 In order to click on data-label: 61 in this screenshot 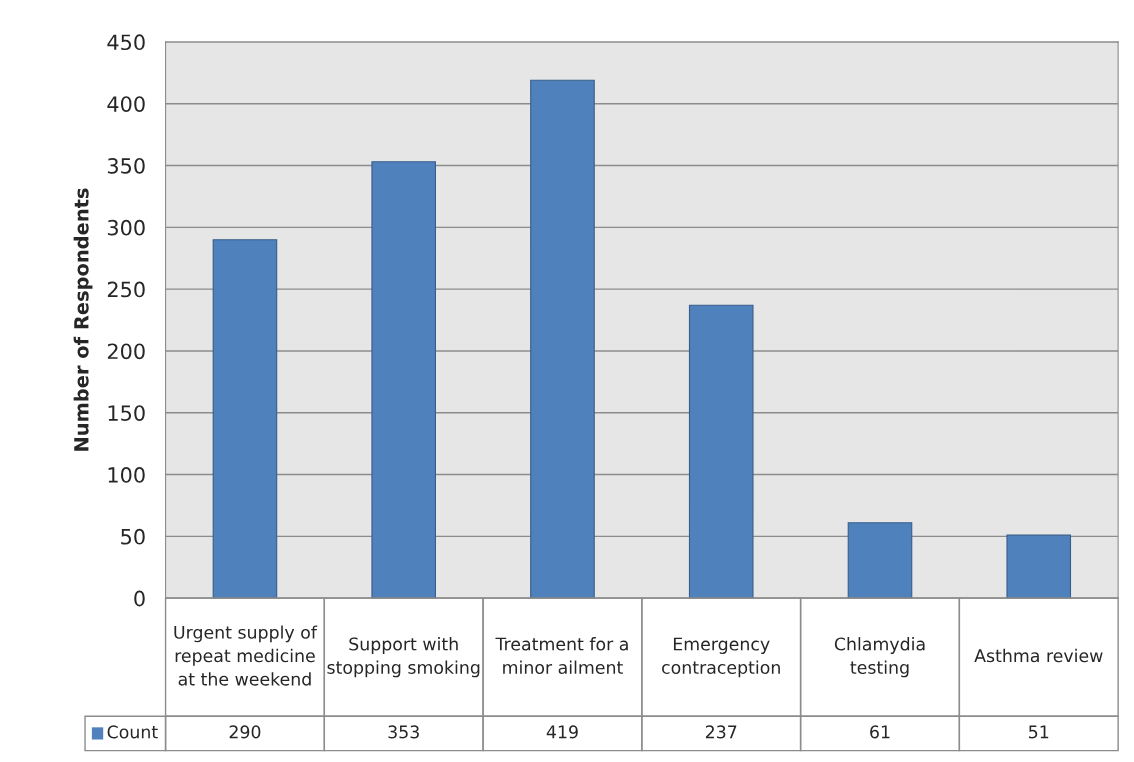, I will do `click(880, 732)`.